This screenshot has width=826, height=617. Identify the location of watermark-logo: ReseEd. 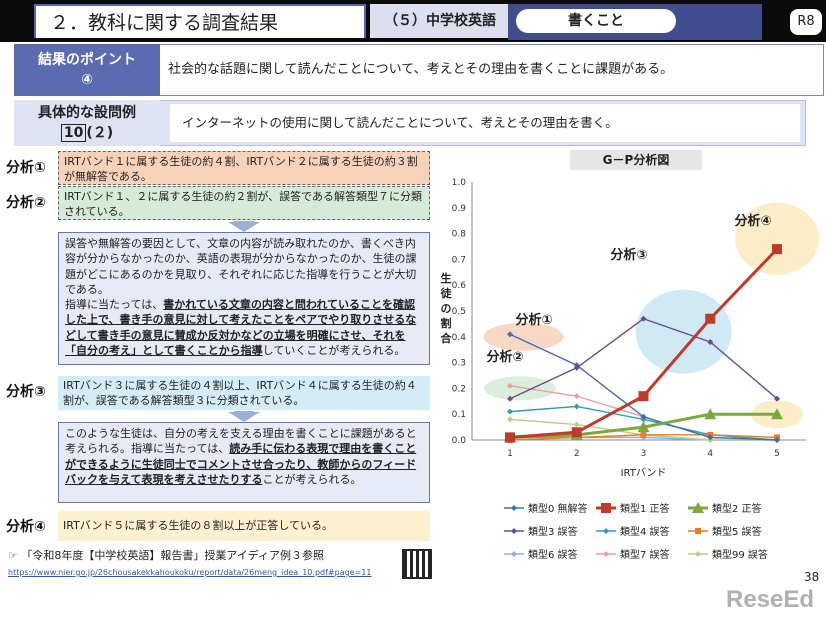
(770, 599).